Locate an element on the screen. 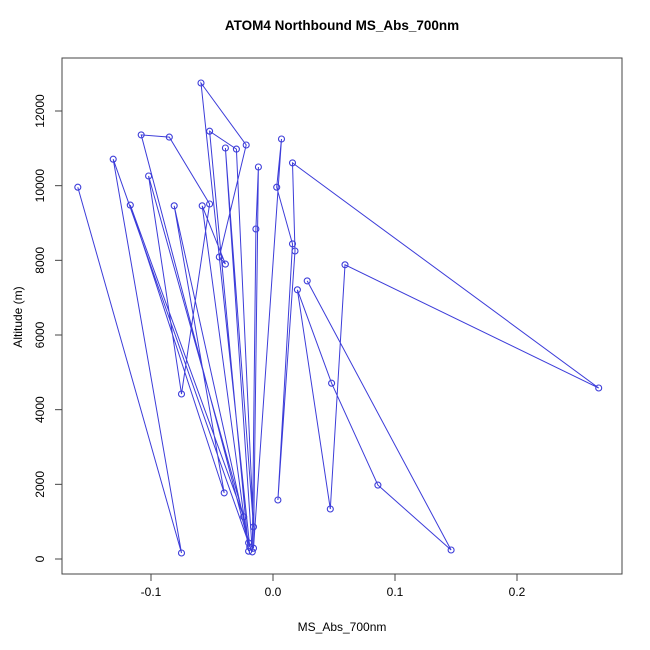  y-tick-label: 12000 is located at coordinates (40, 111).